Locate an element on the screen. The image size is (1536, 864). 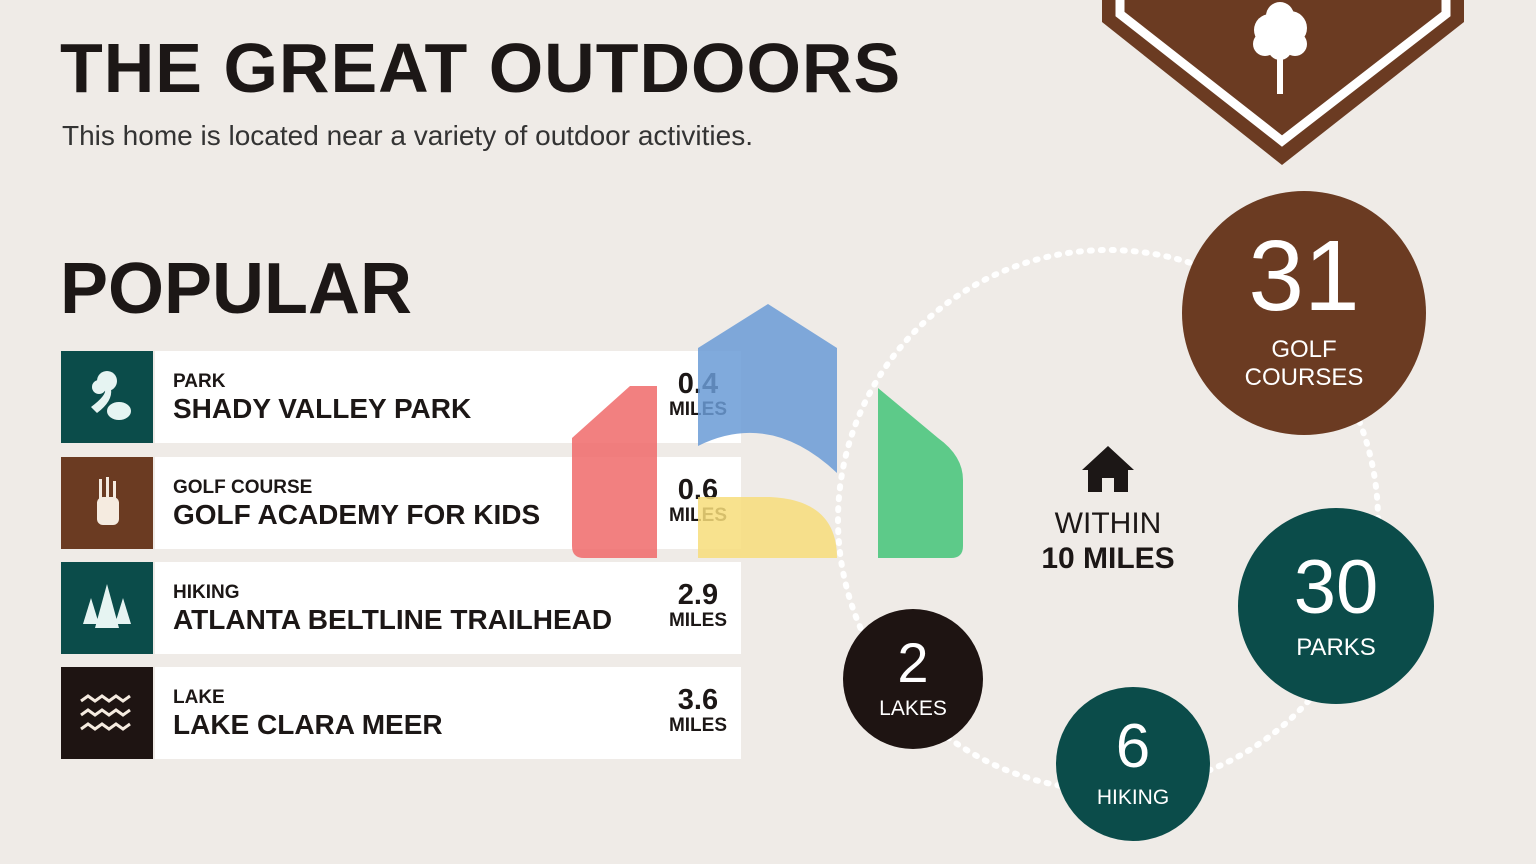
tree-icon is located at coordinates (1280, 48).